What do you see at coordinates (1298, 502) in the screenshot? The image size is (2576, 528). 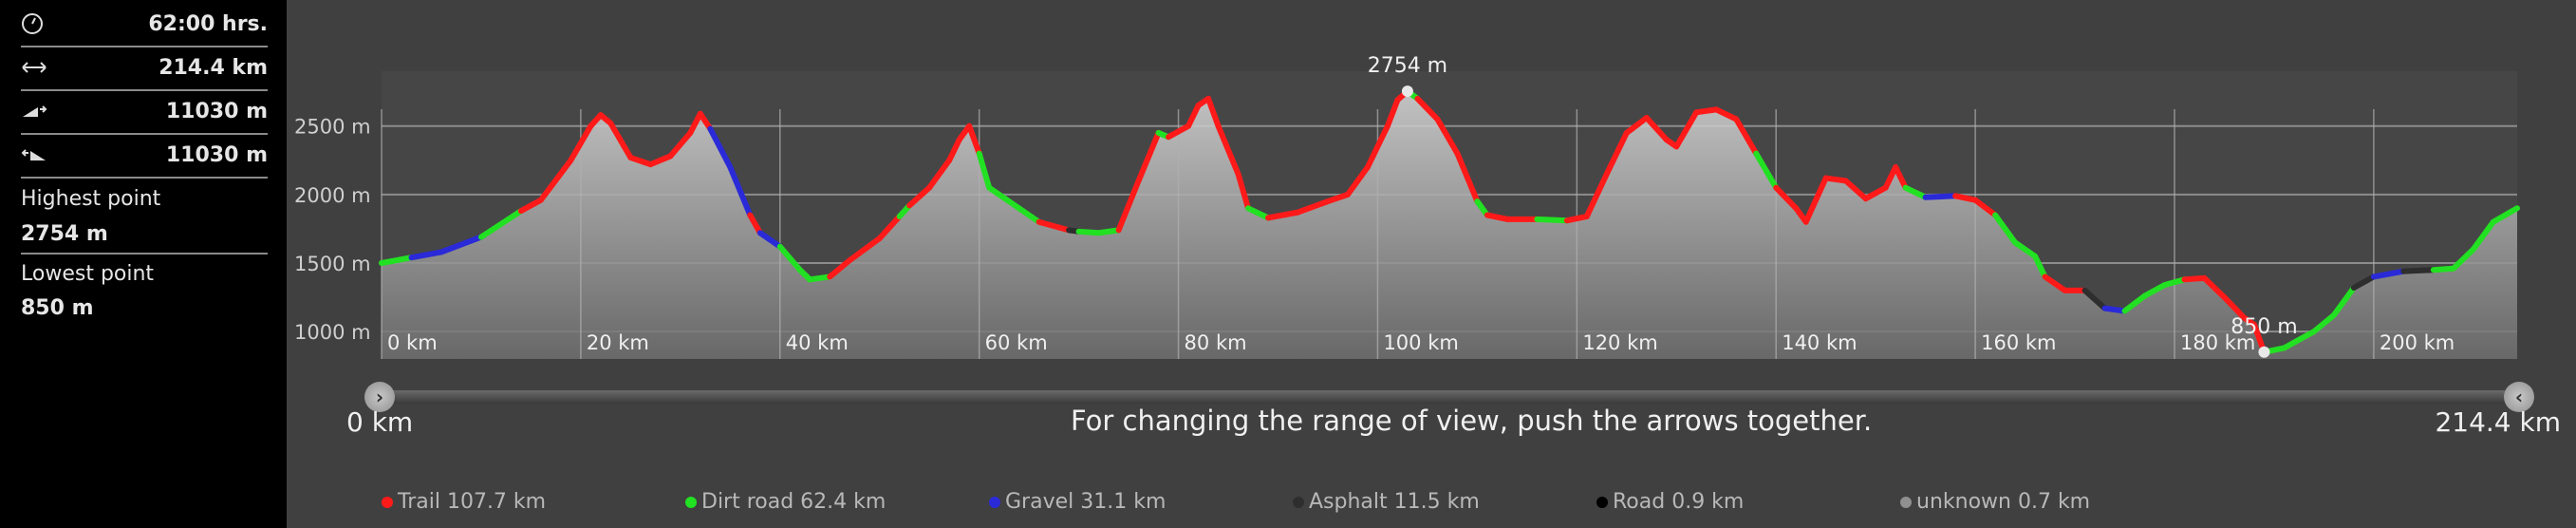 I see `asphalt-dot` at bounding box center [1298, 502].